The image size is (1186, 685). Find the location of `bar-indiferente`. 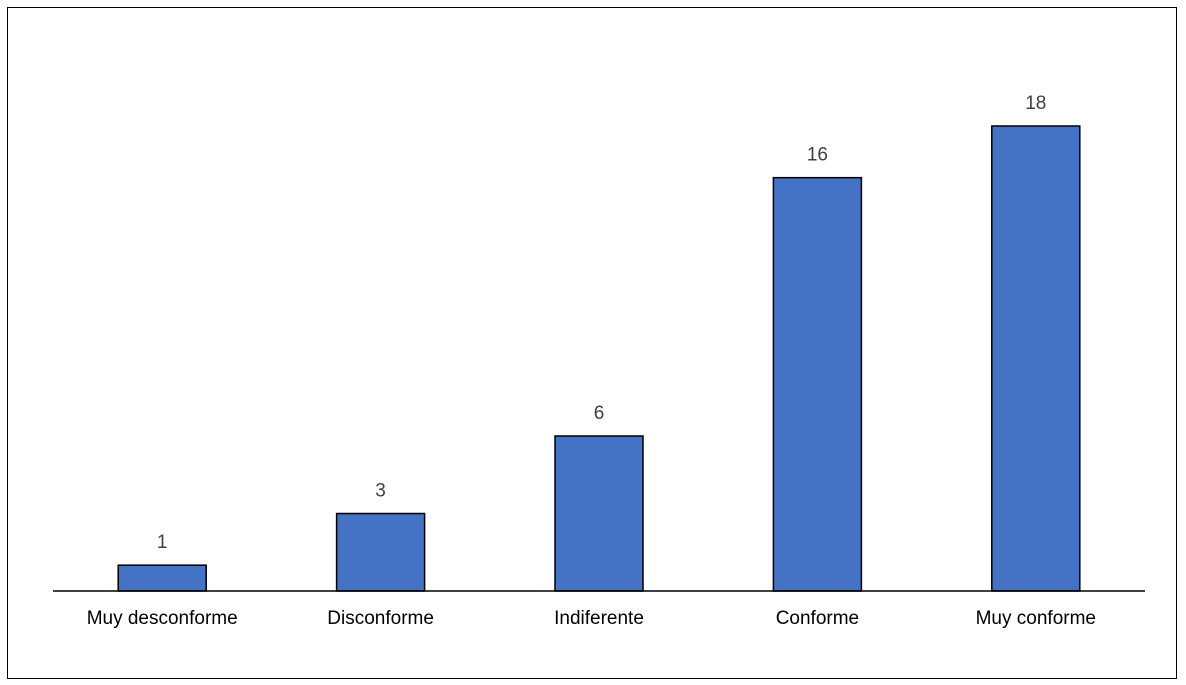

bar-indiferente is located at coordinates (599, 513).